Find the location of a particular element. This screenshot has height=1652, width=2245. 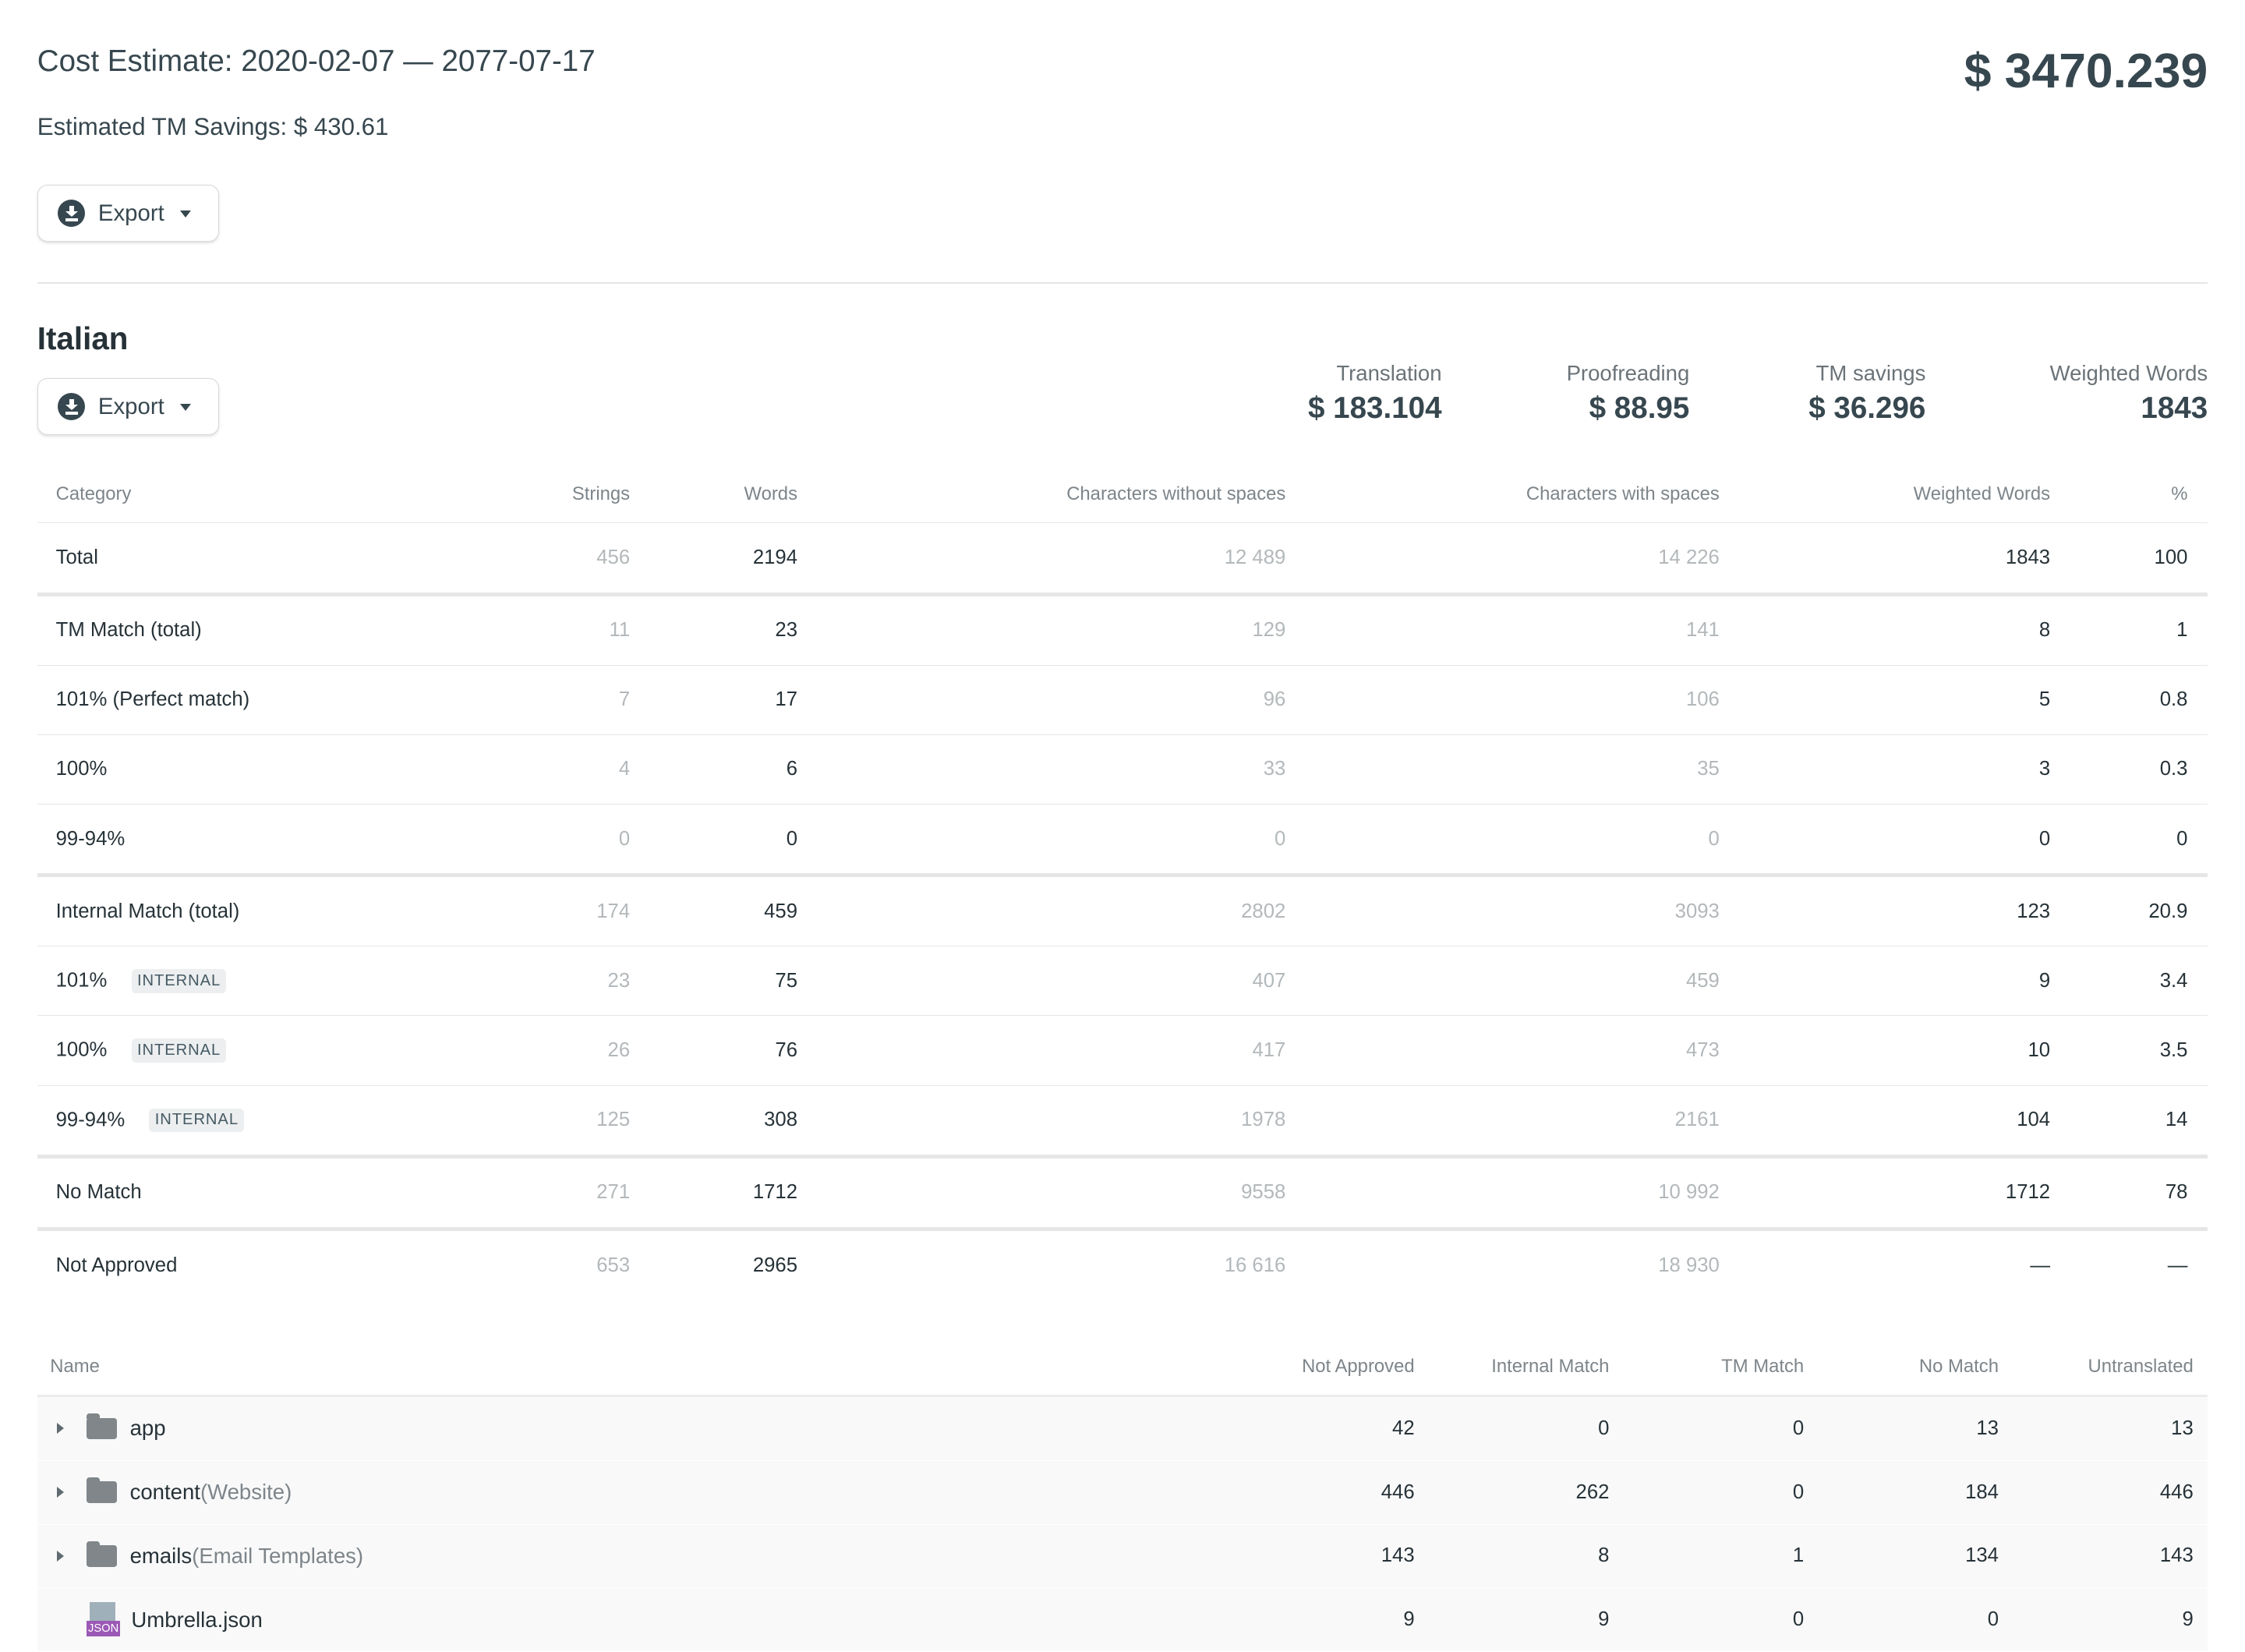

table-row: No Match 271 1712 9558 10 992 1712 78 is located at coordinates (1122, 1195).